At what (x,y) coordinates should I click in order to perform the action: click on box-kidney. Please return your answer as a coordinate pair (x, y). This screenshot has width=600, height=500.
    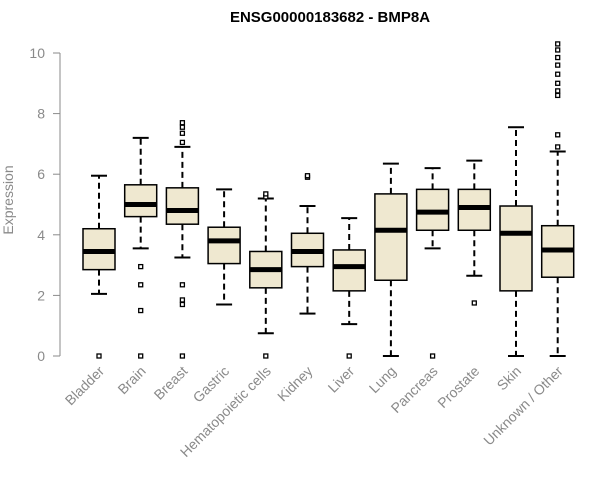
    Looking at the image, I should click on (307, 244).